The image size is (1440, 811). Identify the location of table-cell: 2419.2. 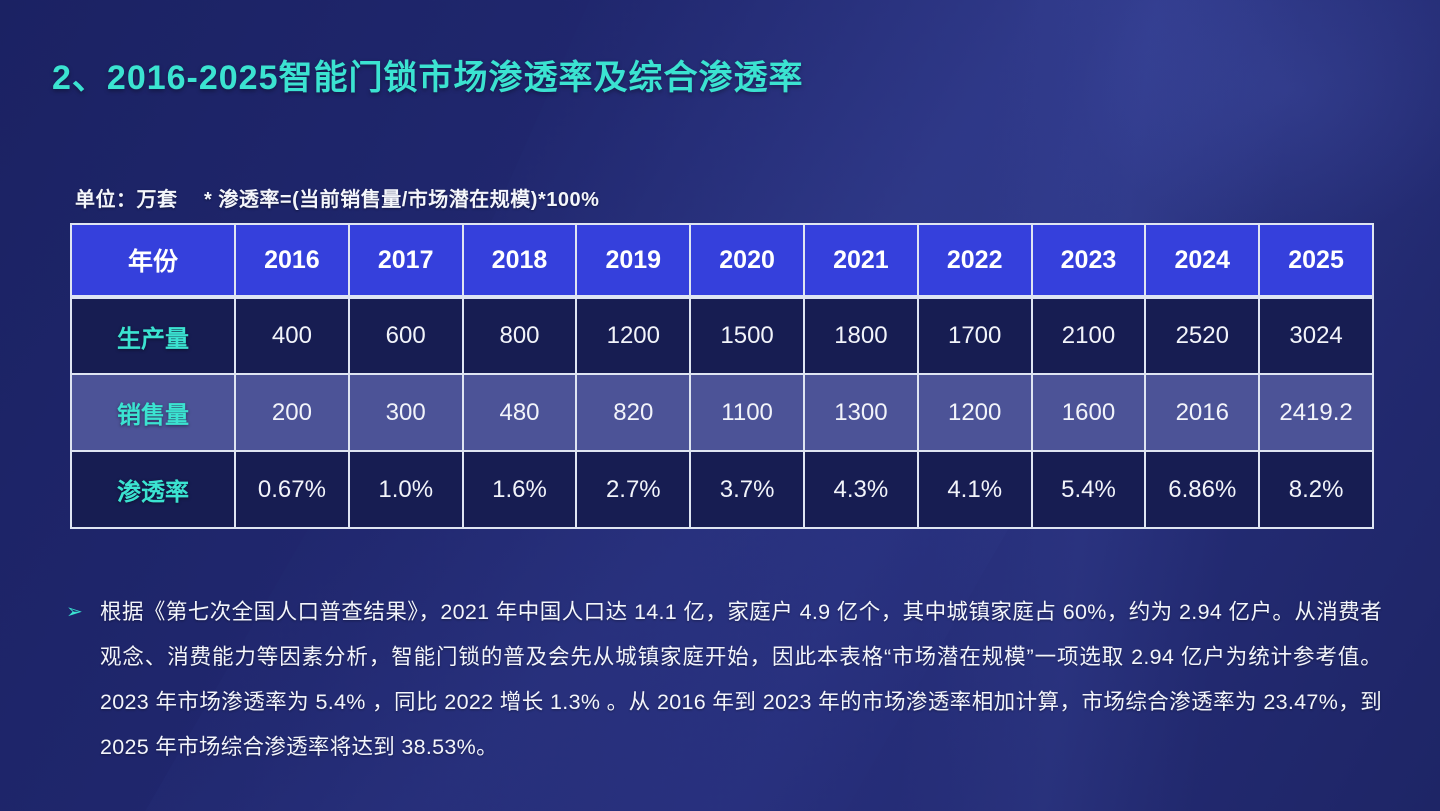
(1316, 412).